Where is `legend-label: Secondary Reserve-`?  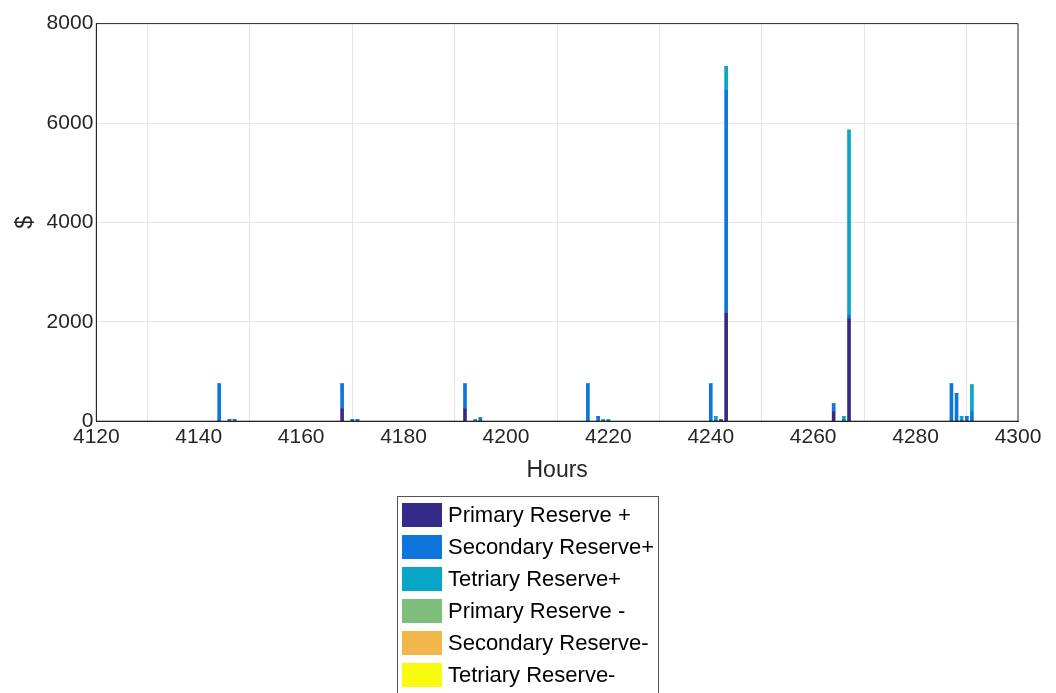
legend-label: Secondary Reserve- is located at coordinates (548, 643).